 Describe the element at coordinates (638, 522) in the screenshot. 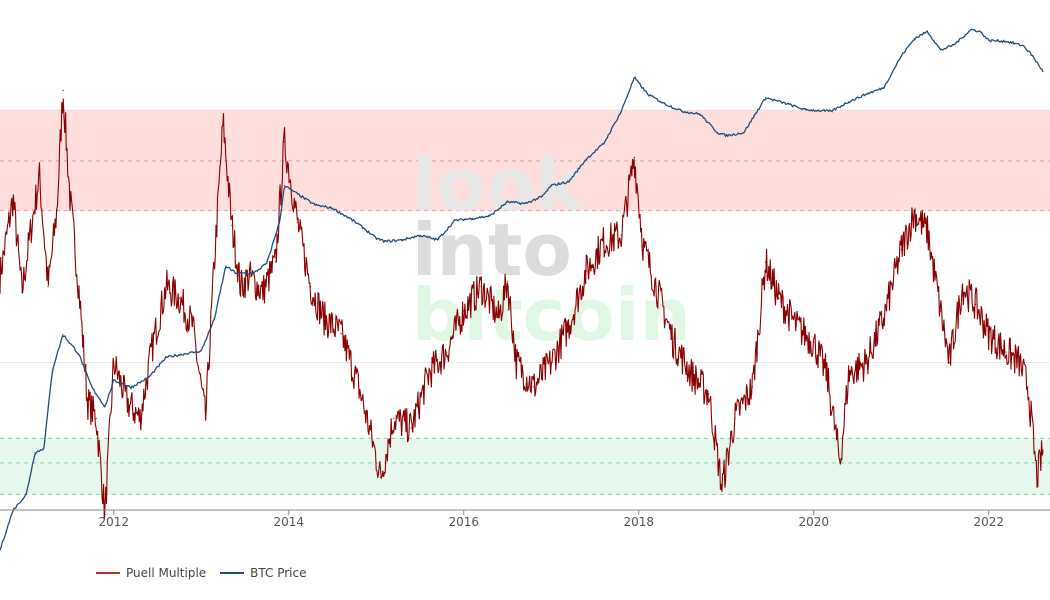

I see `x-tick-label: 2018` at that location.